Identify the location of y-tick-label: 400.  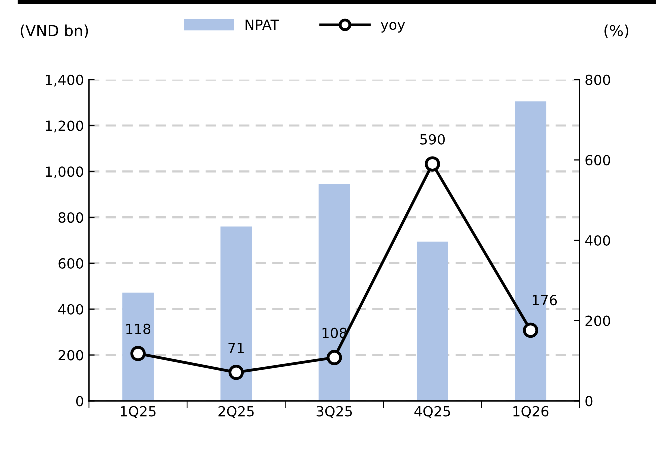
(71, 309).